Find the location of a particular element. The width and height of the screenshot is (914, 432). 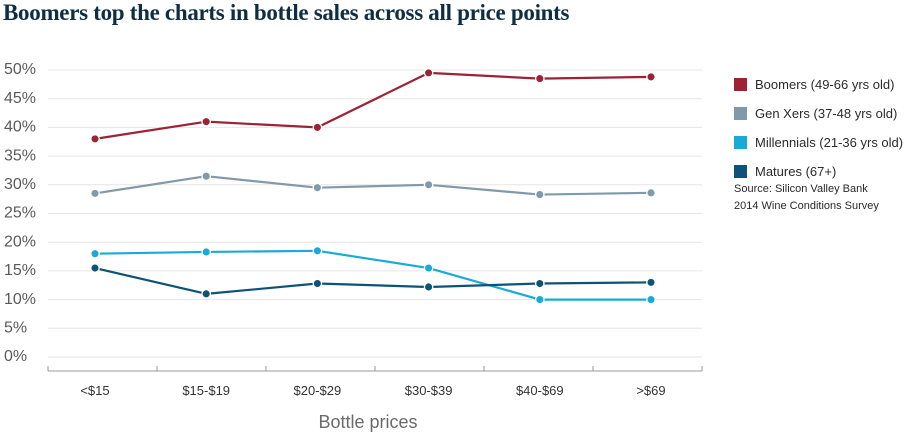

y-axis-ticks: 50% 45% 40% 35% 30% 25% 20% 15% 10% 5% 0% is located at coordinates (20, 213).